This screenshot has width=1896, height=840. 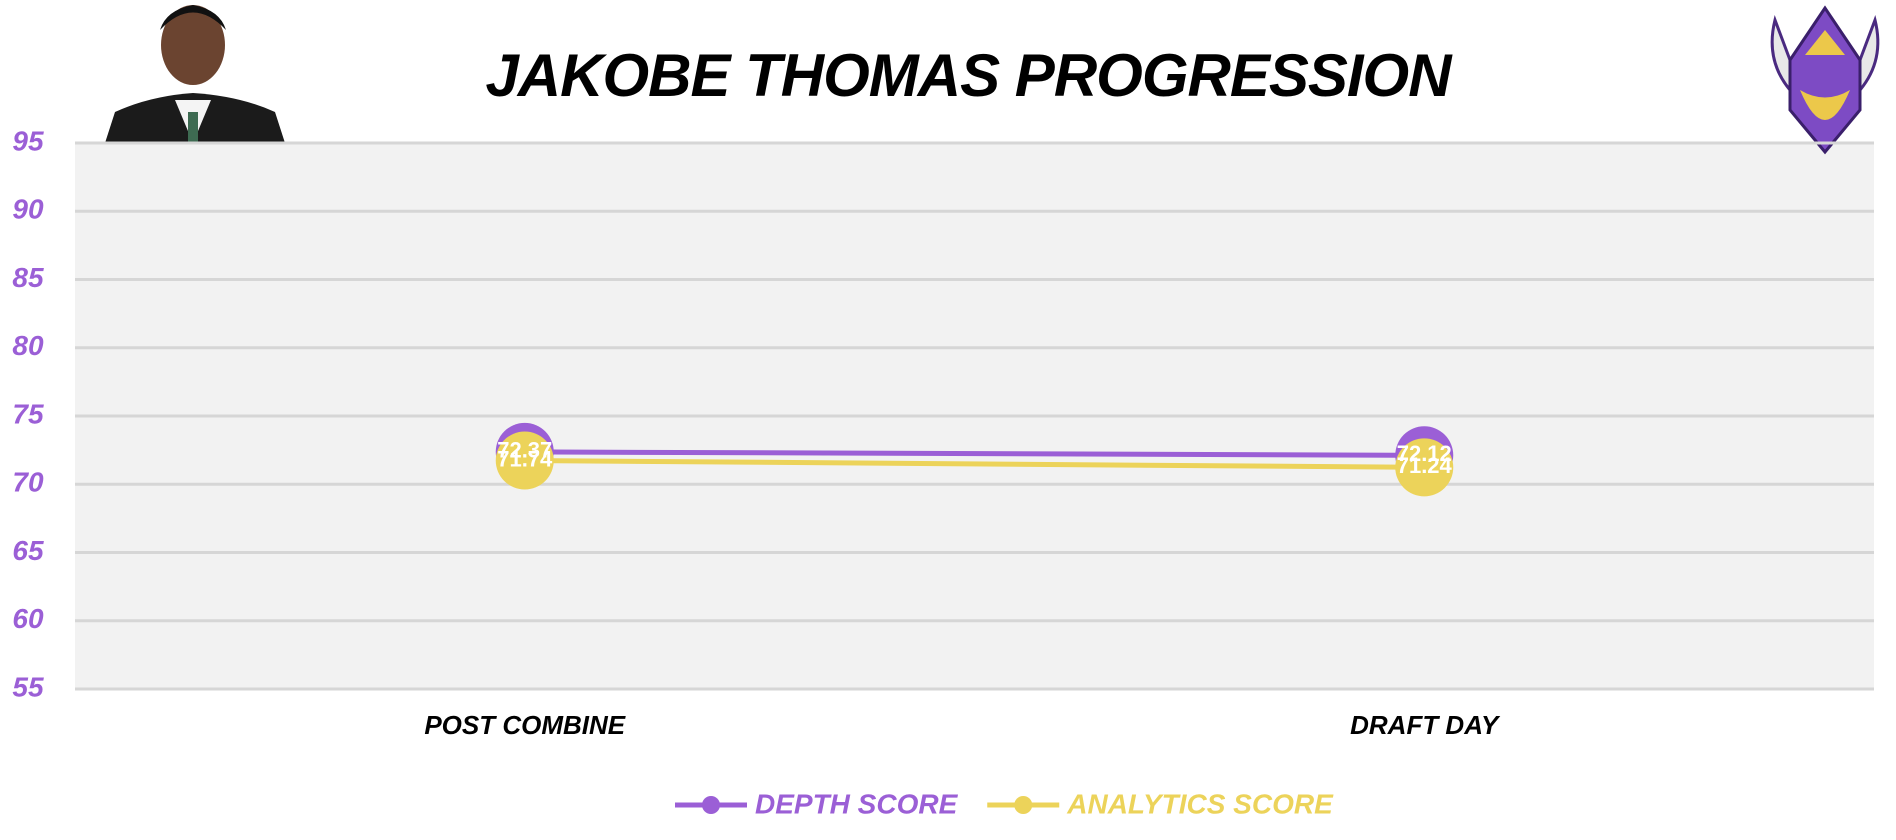 What do you see at coordinates (1825, 80) in the screenshot?
I see `team-logo` at bounding box center [1825, 80].